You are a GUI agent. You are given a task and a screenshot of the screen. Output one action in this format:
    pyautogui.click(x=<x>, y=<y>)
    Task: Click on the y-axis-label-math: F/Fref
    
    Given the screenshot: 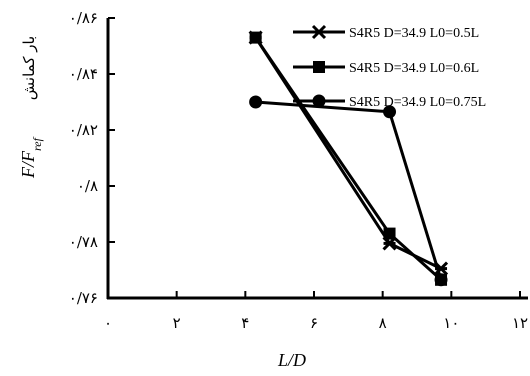 What is the action you would take?
    pyautogui.click(x=31, y=157)
    